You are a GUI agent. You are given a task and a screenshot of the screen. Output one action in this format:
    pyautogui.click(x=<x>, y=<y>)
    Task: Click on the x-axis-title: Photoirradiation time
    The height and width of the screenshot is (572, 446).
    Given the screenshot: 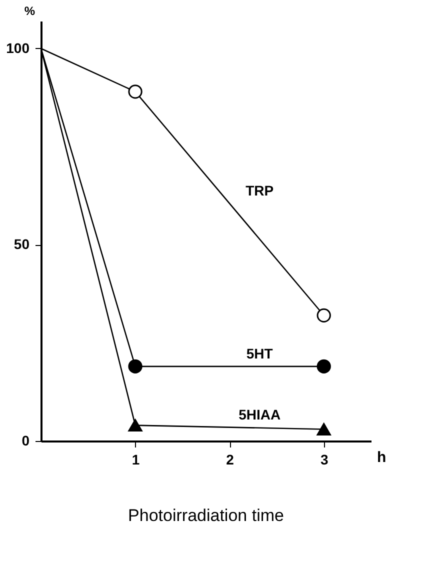 What is the action you would take?
    pyautogui.click(x=206, y=515)
    